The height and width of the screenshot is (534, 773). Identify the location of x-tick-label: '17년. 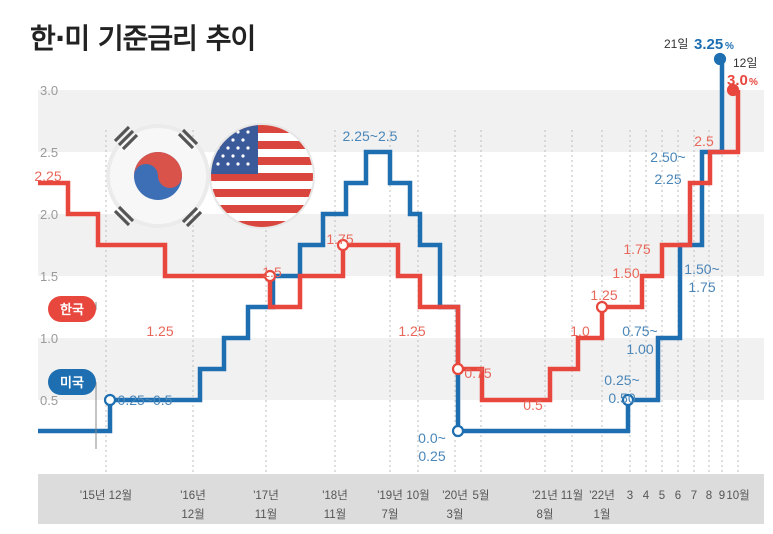
(266, 495).